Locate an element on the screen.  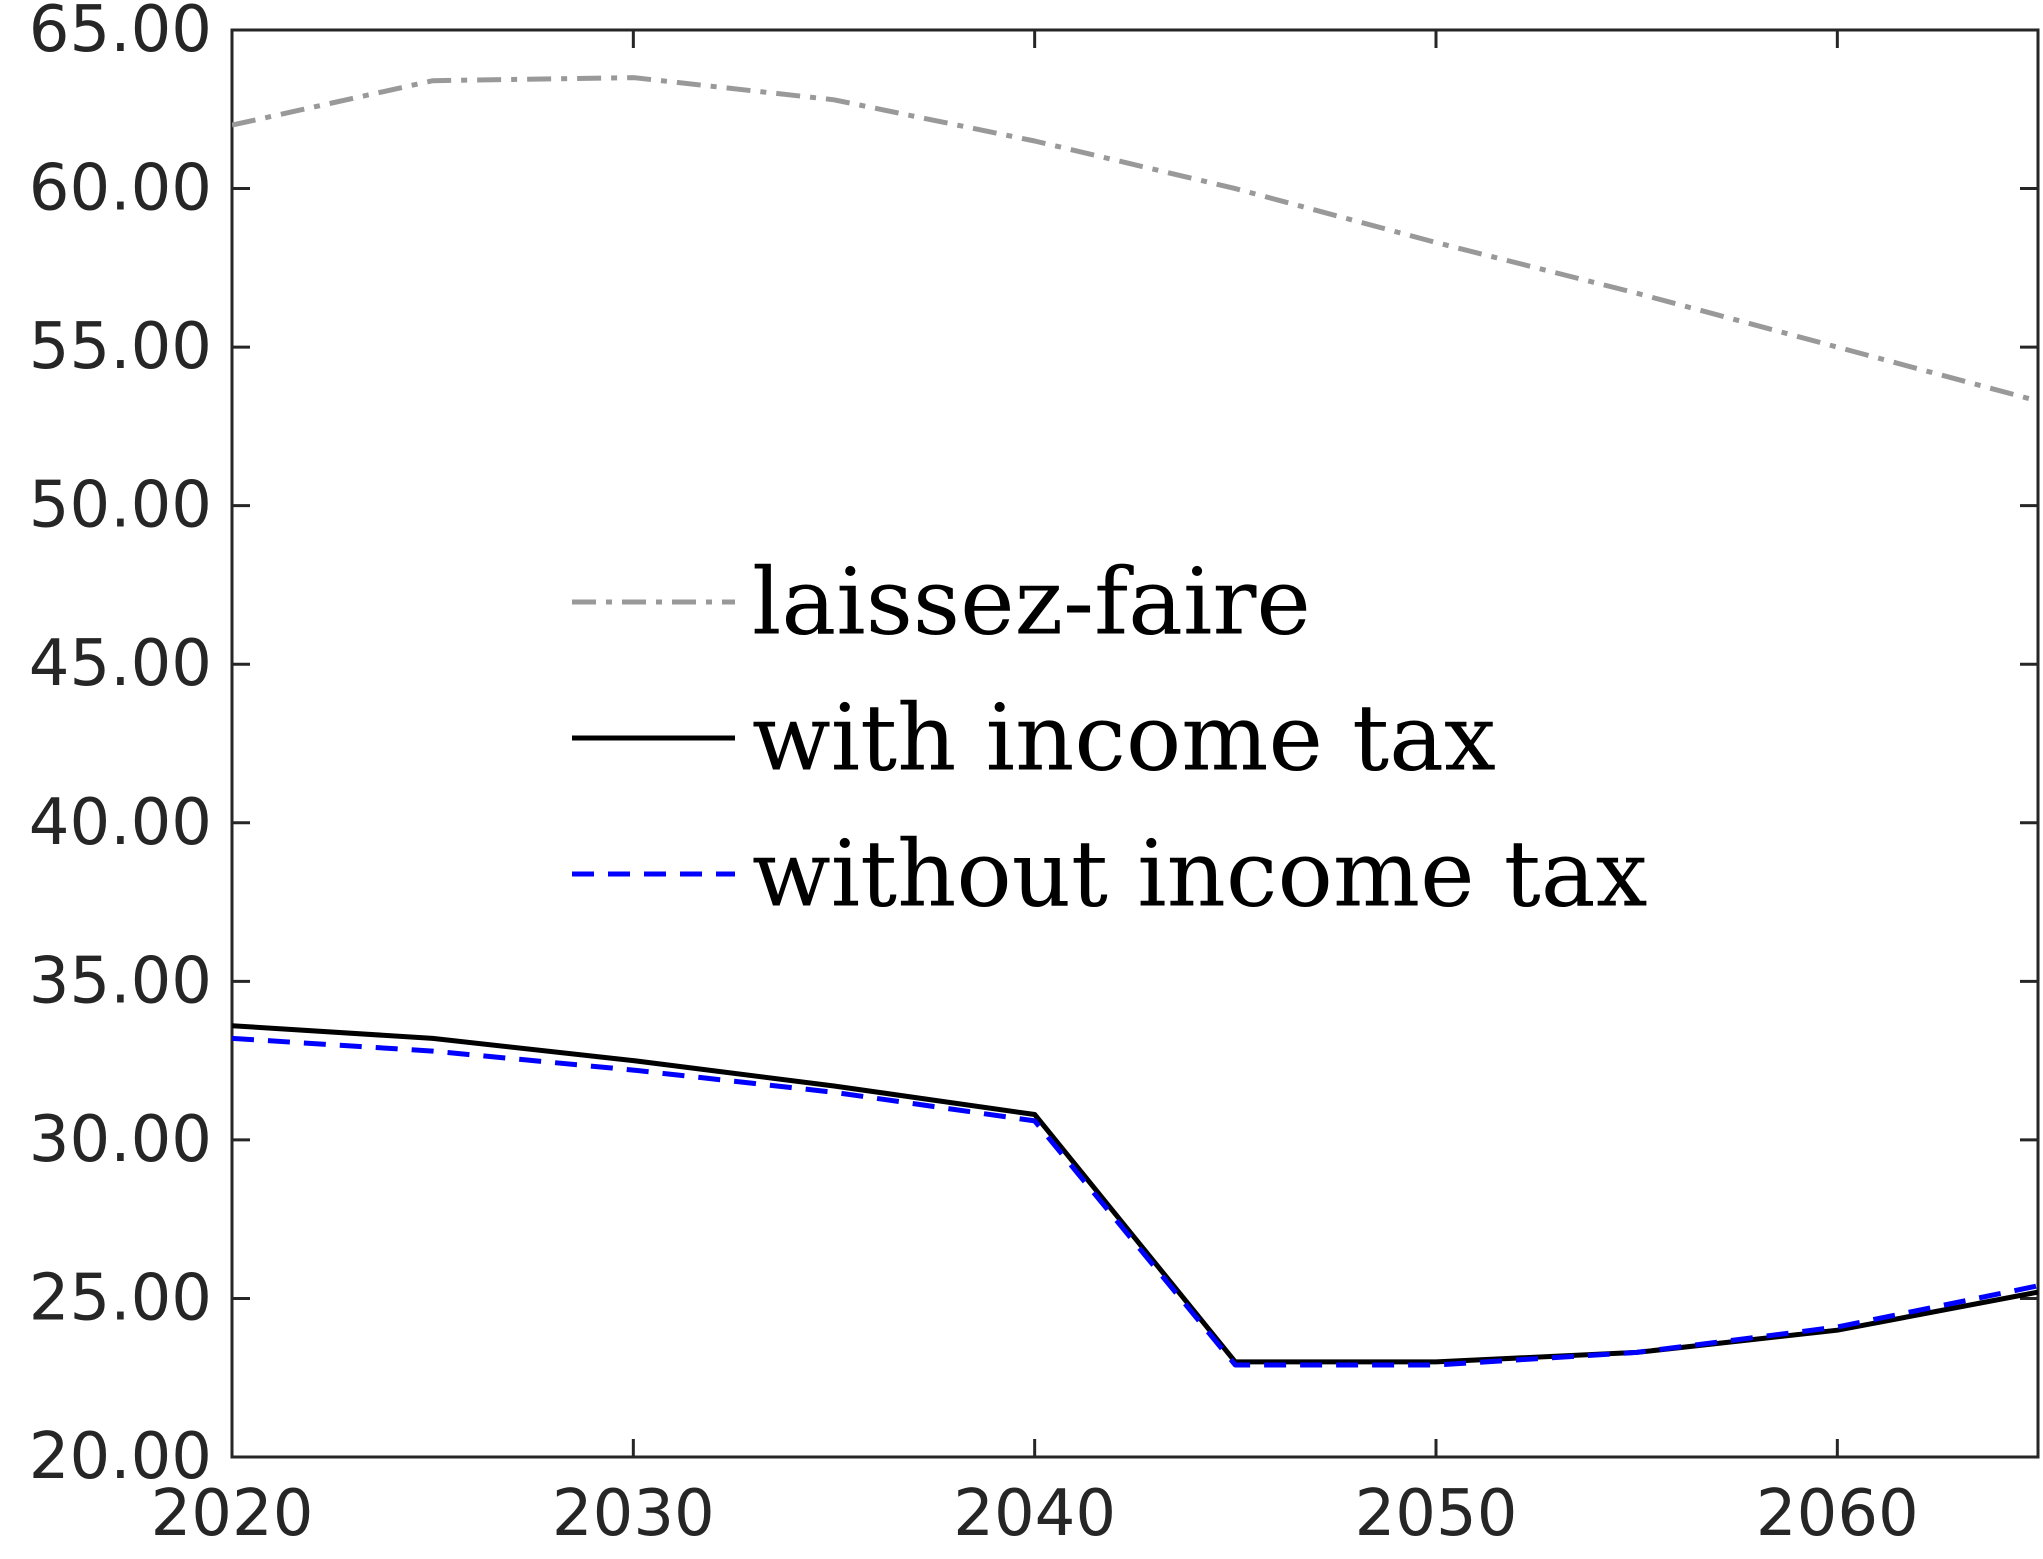
legend-label-without-income-tax: without income tax is located at coordinates (1199, 874).